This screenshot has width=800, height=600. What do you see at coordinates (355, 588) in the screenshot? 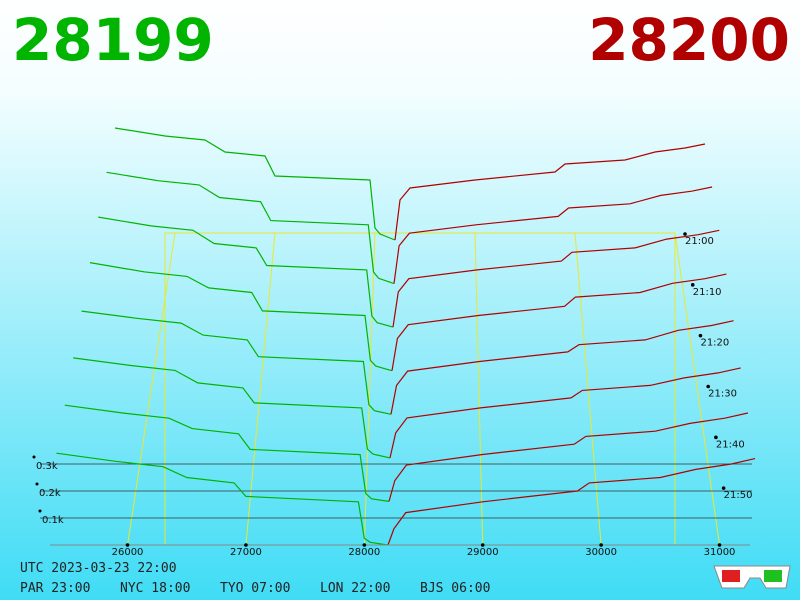
I see `zone-time: LON 22:00` at bounding box center [355, 588].